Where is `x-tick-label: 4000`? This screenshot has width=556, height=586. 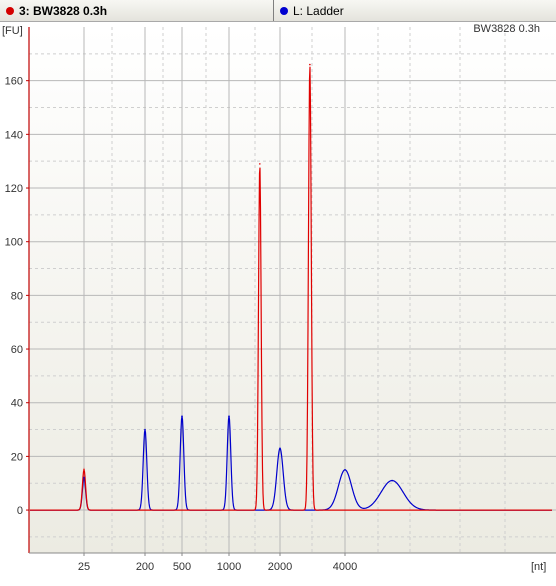 x-tick-label: 4000 is located at coordinates (345, 567).